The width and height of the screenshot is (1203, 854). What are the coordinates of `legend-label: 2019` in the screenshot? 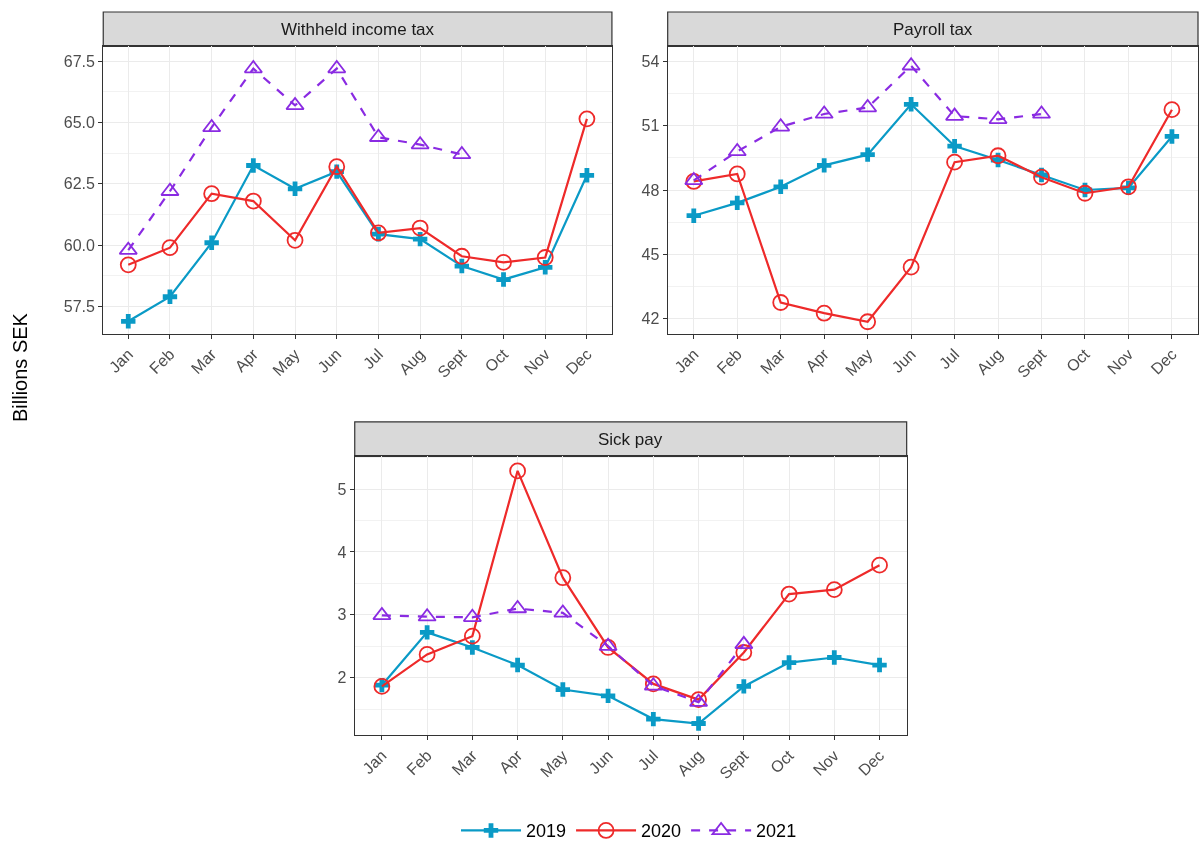 It's located at (546, 831).